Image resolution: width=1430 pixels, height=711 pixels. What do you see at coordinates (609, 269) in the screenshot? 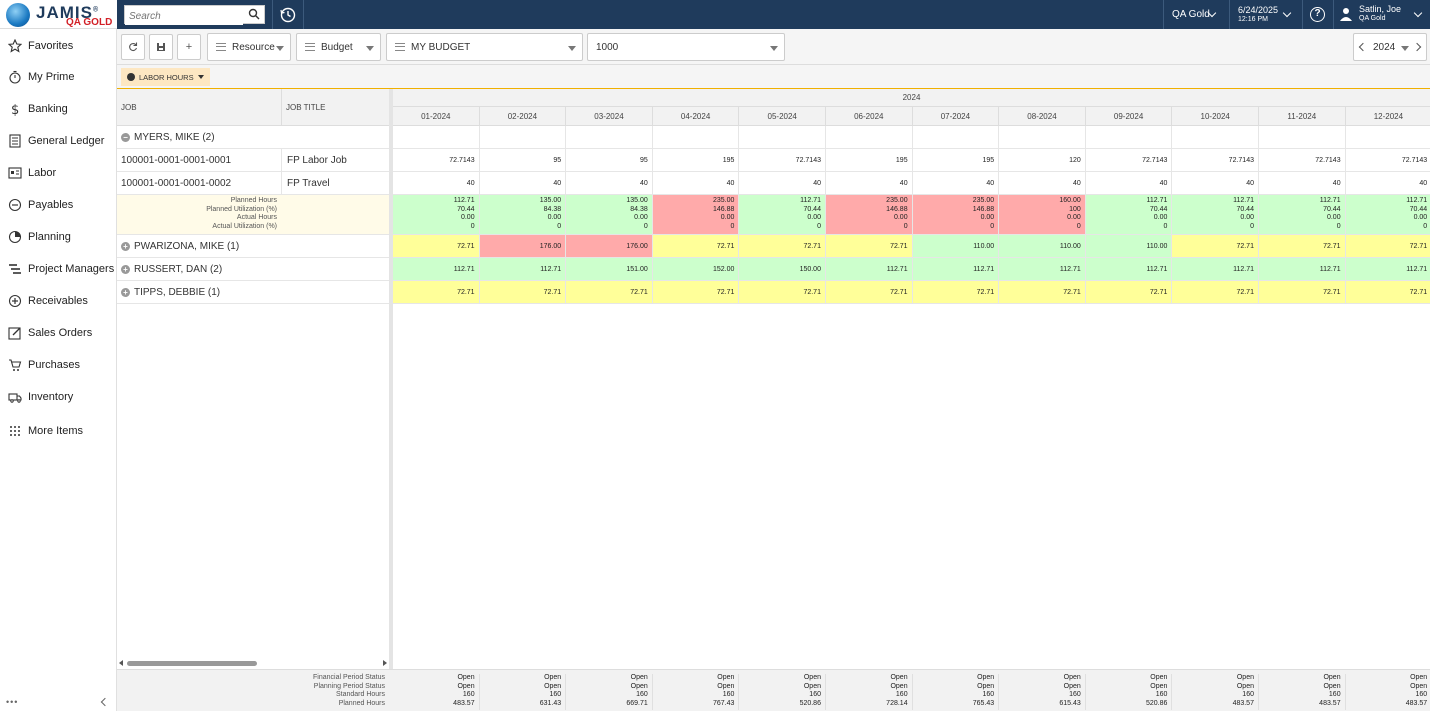
I see `value-cell: 151.00` at bounding box center [609, 269].